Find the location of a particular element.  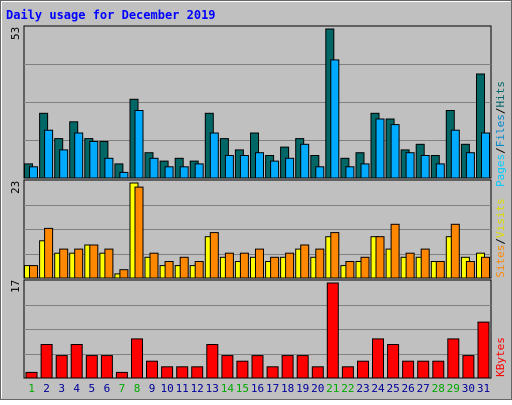

x-tick-label-7: 7 is located at coordinates (122, 388).